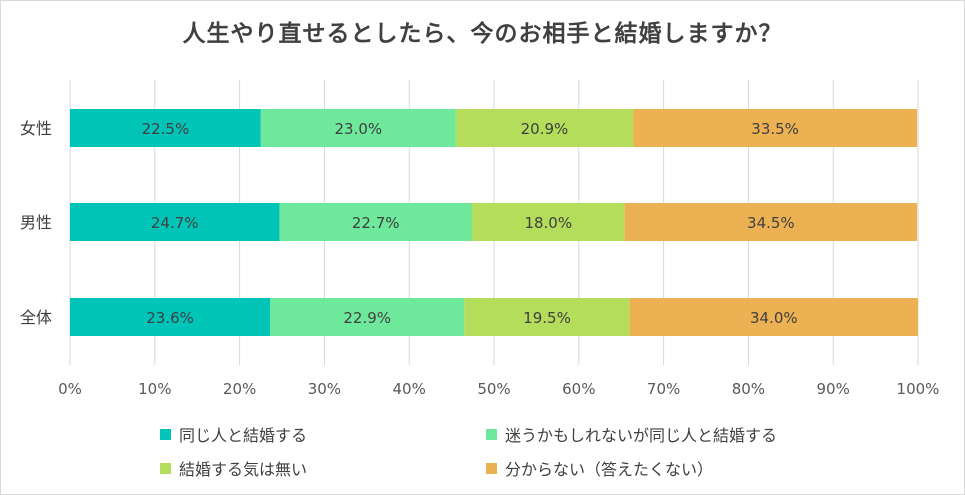  What do you see at coordinates (36, 317) in the screenshot?
I see `category-label: 全体` at bounding box center [36, 317].